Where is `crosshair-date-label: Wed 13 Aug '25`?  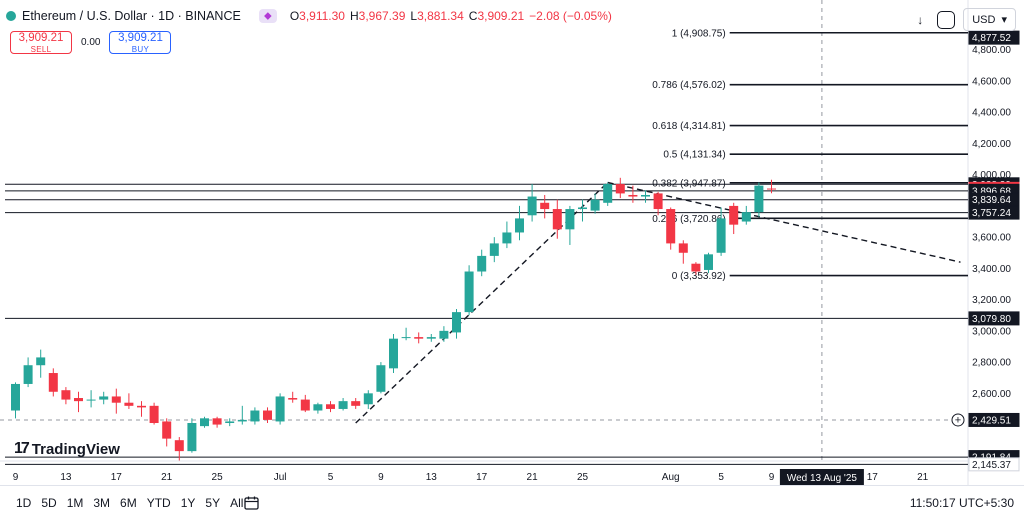 crosshair-date-label: Wed 13 Aug '25 is located at coordinates (822, 478).